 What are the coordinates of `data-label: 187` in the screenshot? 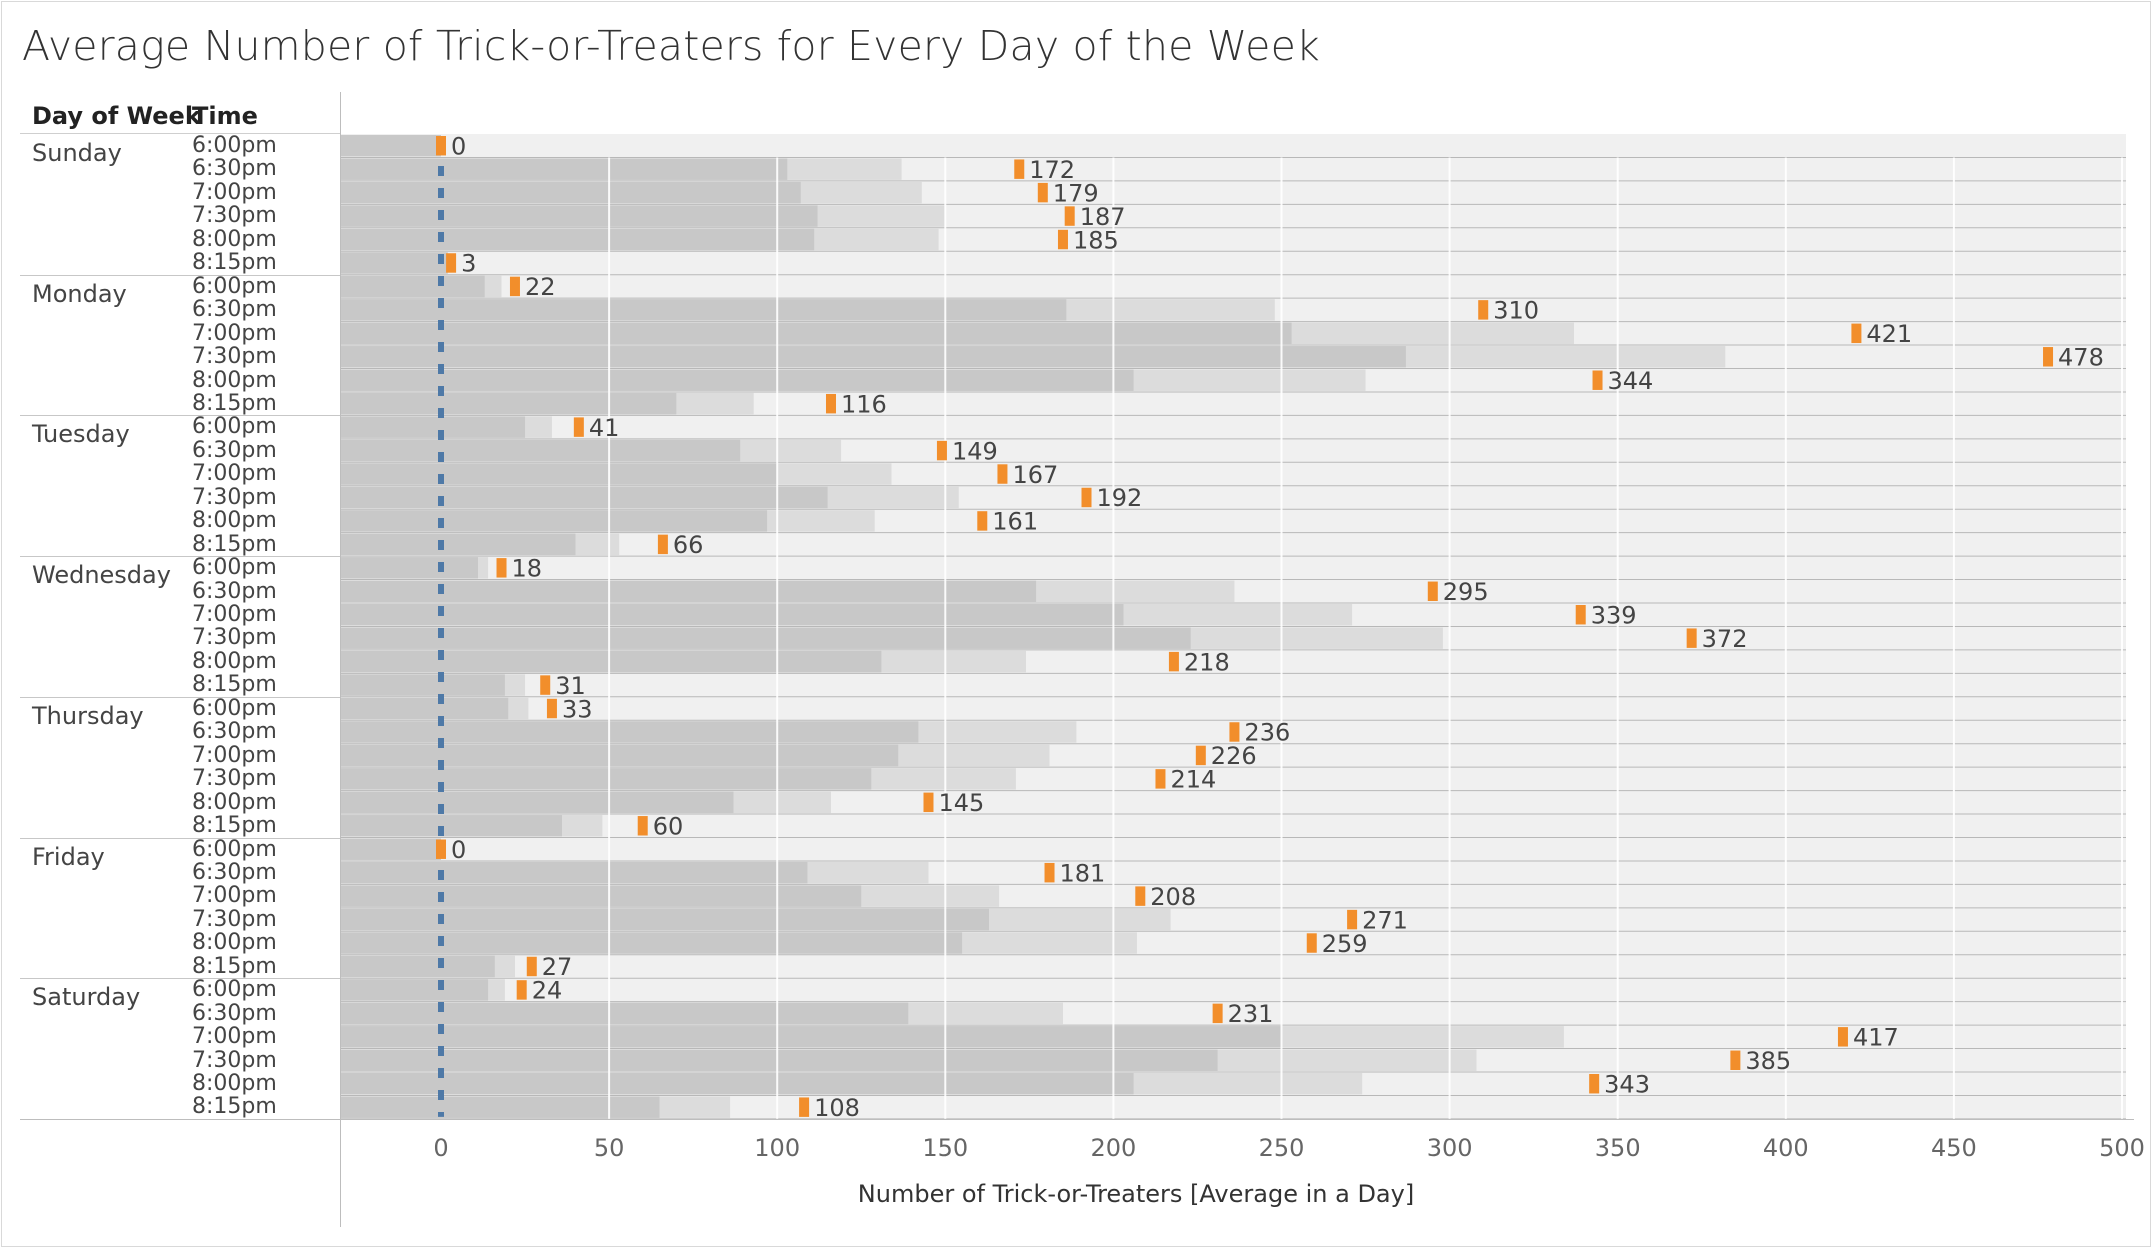 It's located at (1103, 217).